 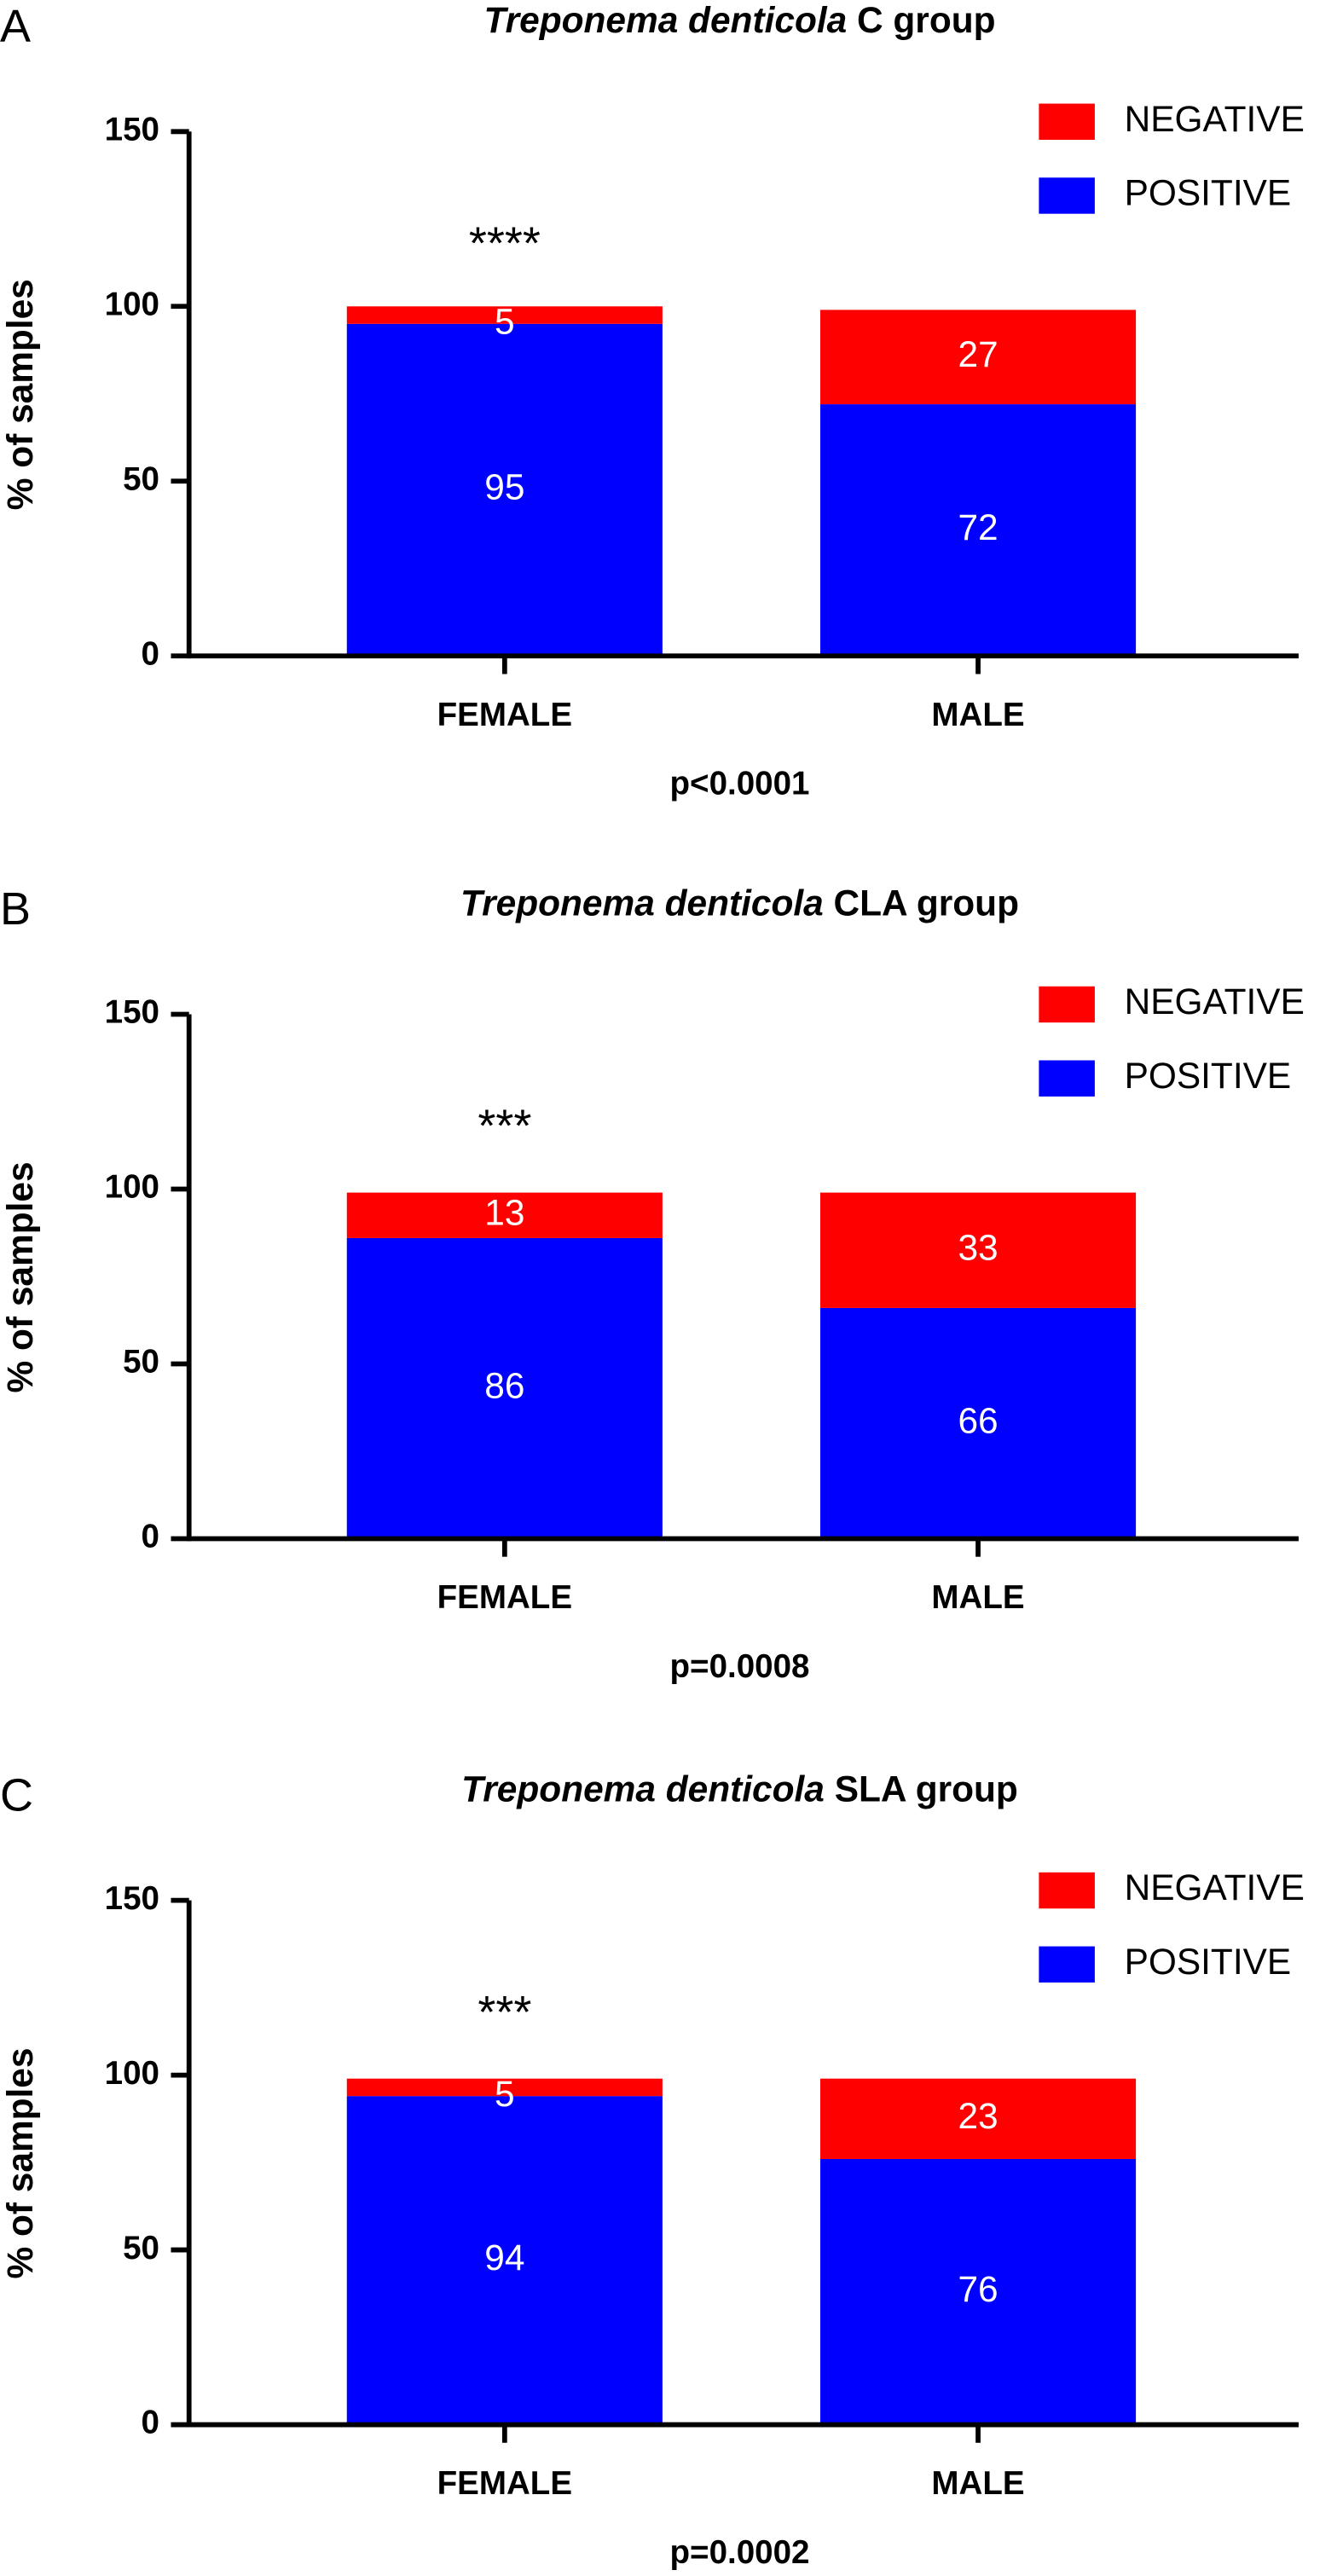 I want to click on chart-title: Treponema denticola C group, so click(x=739, y=20).